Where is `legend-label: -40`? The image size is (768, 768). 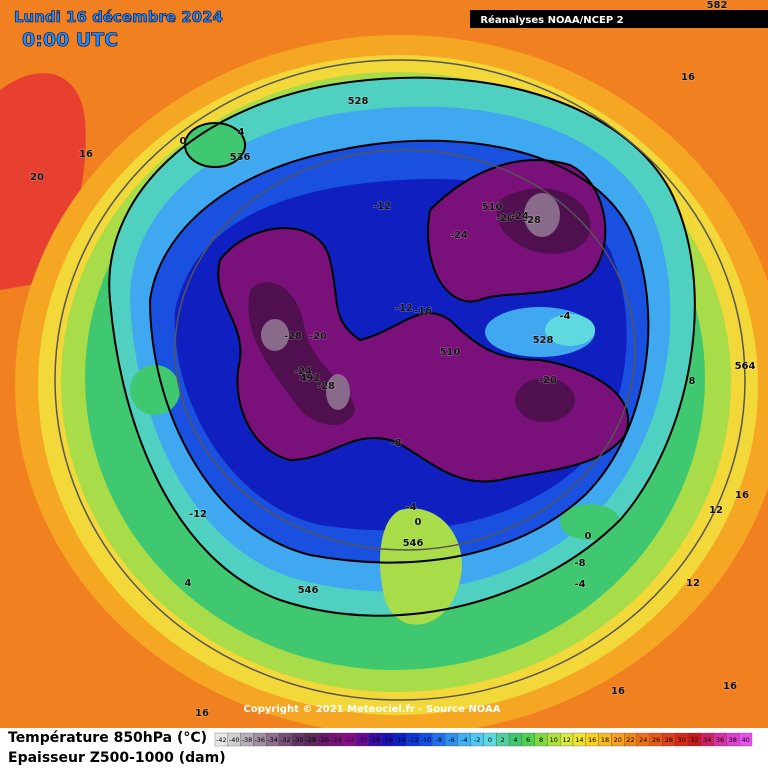 legend-label: -40 is located at coordinates (234, 740).